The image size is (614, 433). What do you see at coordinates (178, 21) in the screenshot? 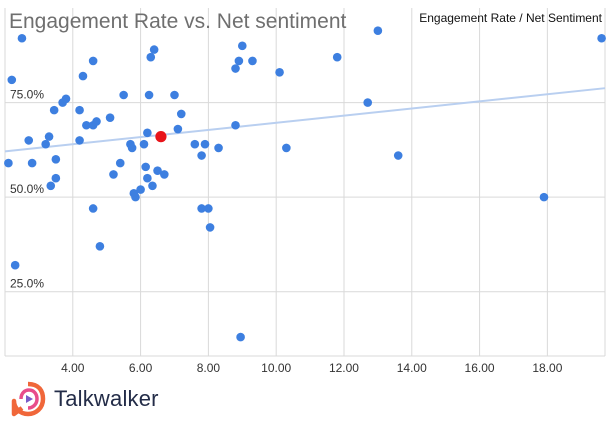
I see `chart-title: Engagement Rate vs. Net sentiment` at bounding box center [178, 21].